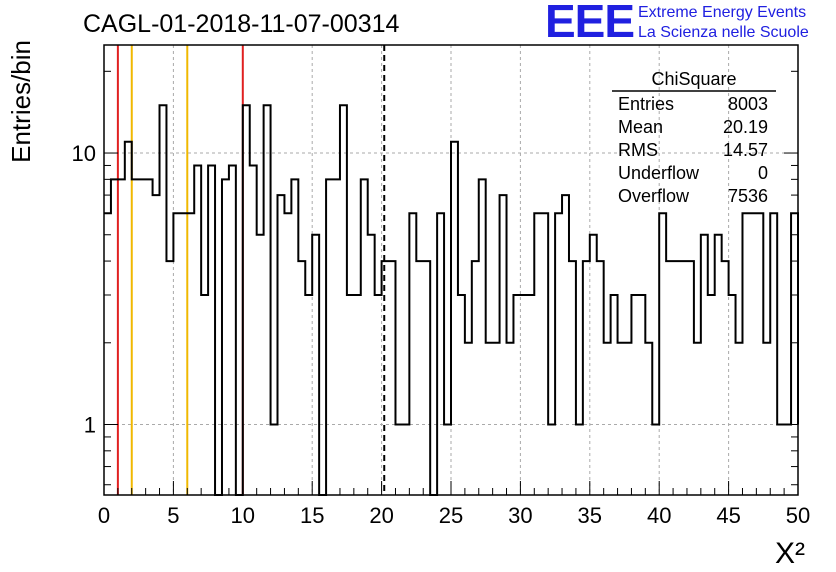  What do you see at coordinates (748, 104) in the screenshot?
I see `stats-row-value: 8003` at bounding box center [748, 104].